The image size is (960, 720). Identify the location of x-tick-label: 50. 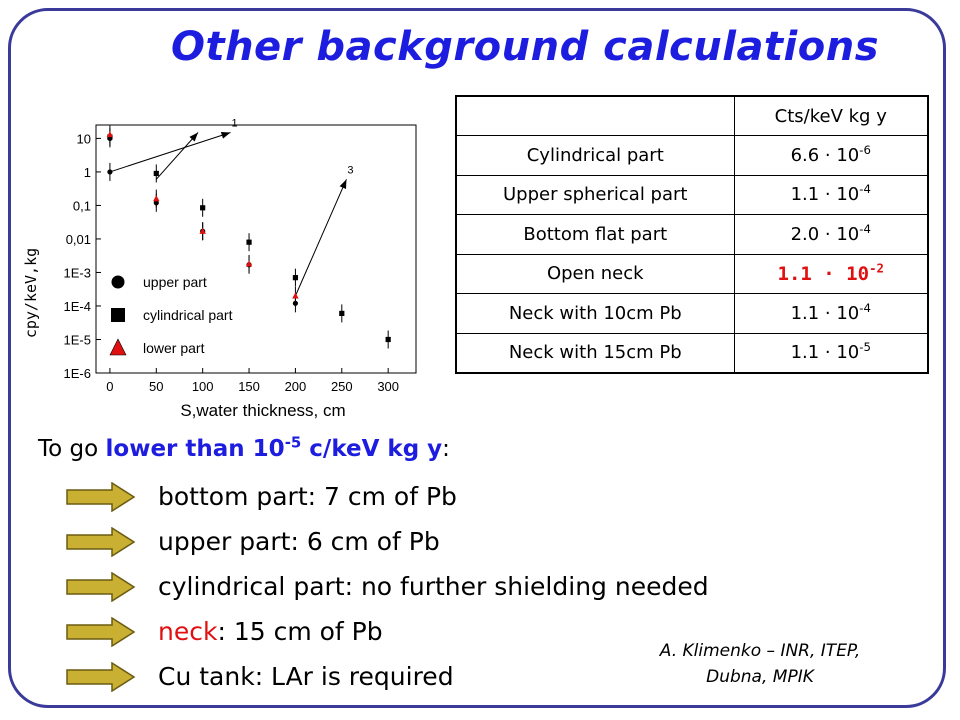
(156, 386).